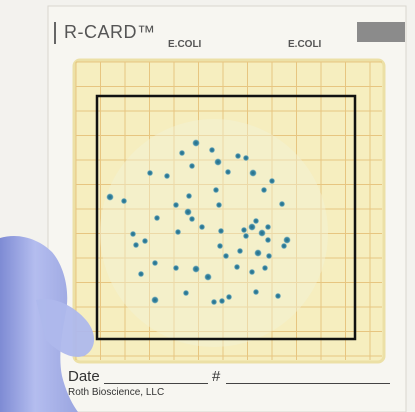  Describe the element at coordinates (116, 392) in the screenshot. I see `company-name: Roth Bioscience, LLC` at that location.